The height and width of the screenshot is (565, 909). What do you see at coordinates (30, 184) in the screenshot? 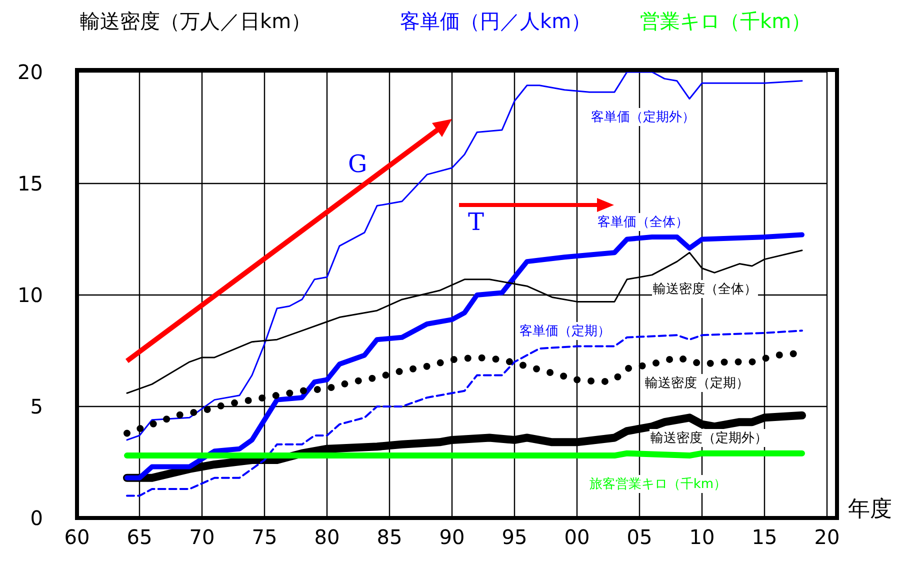
I see `y-tick-label: 15` at bounding box center [30, 184].